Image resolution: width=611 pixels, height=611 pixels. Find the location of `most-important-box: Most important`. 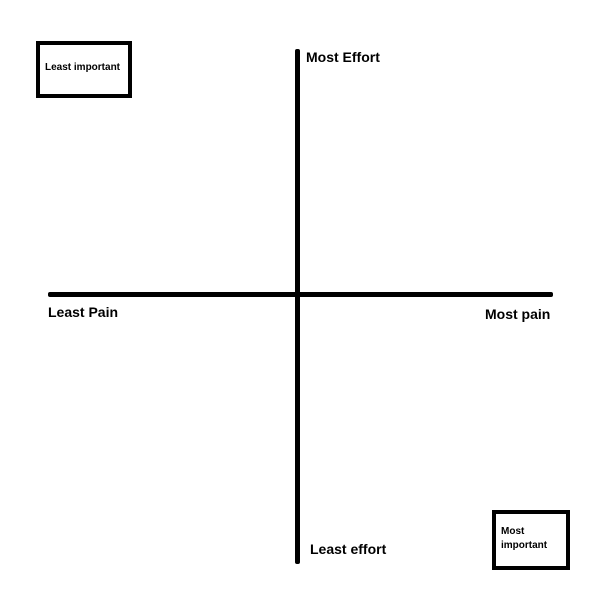

most-important-box: Most important is located at coordinates (531, 540).